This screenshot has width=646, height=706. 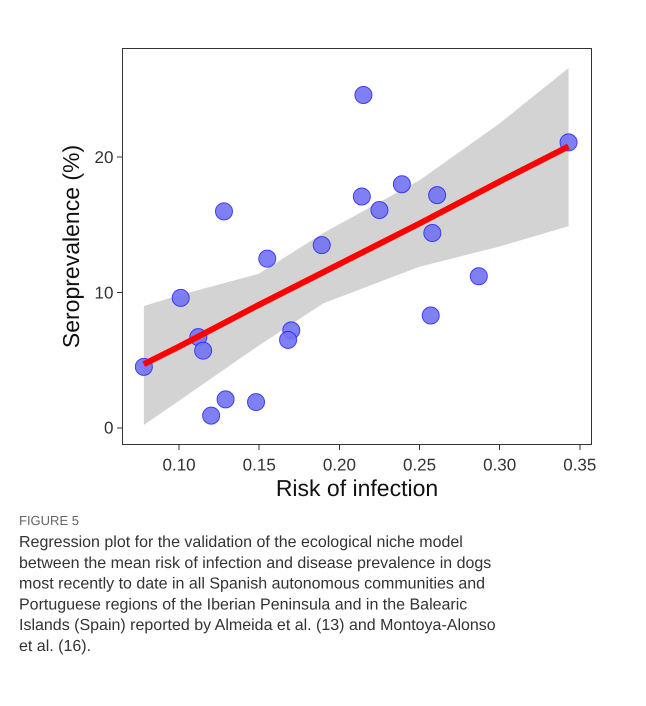 What do you see at coordinates (71, 246) in the screenshot?
I see `y-axis-title: Seroprevalence (%)` at bounding box center [71, 246].